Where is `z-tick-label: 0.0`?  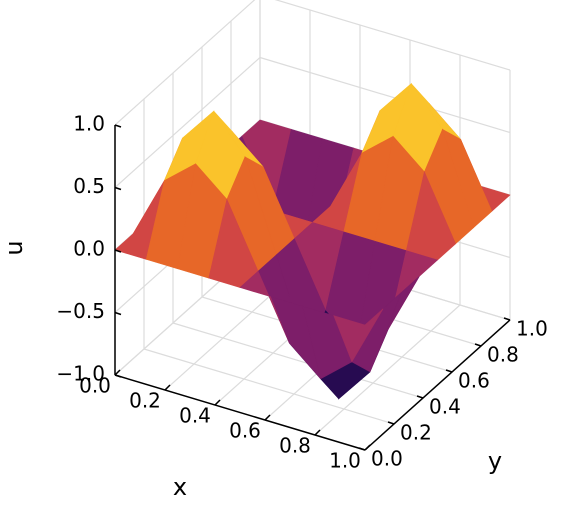 z-tick-label: 0.0 is located at coordinates (89, 249).